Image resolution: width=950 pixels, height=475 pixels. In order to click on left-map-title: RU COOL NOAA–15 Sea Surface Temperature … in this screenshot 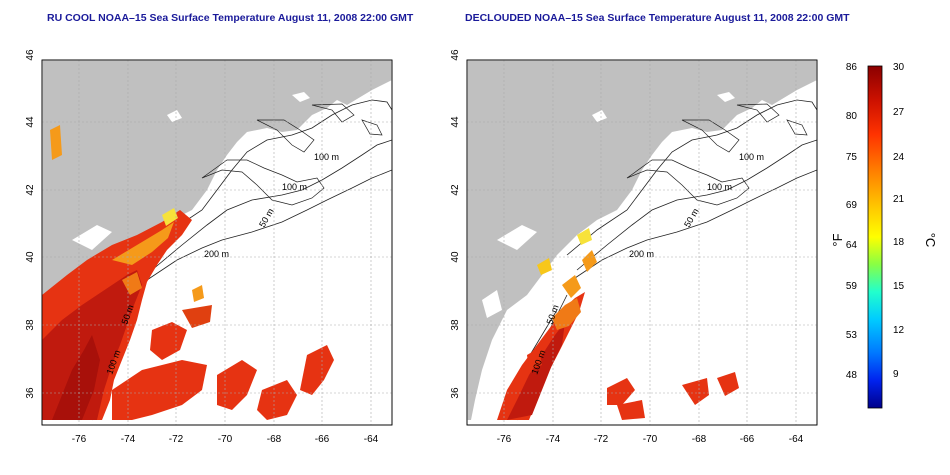, I will do `click(230, 18)`.